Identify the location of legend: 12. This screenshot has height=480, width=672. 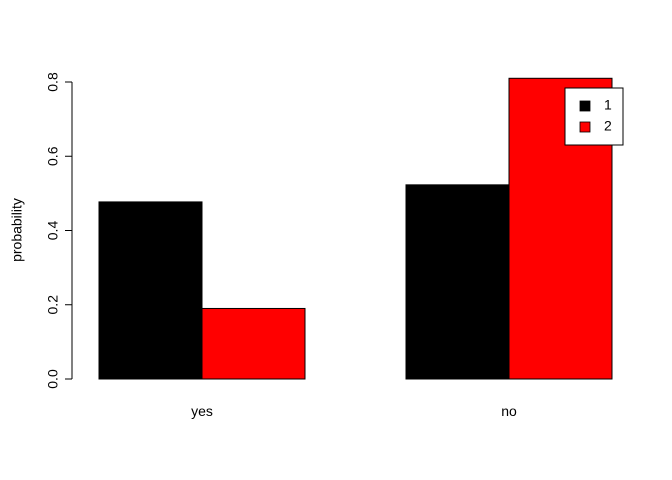
(594, 116).